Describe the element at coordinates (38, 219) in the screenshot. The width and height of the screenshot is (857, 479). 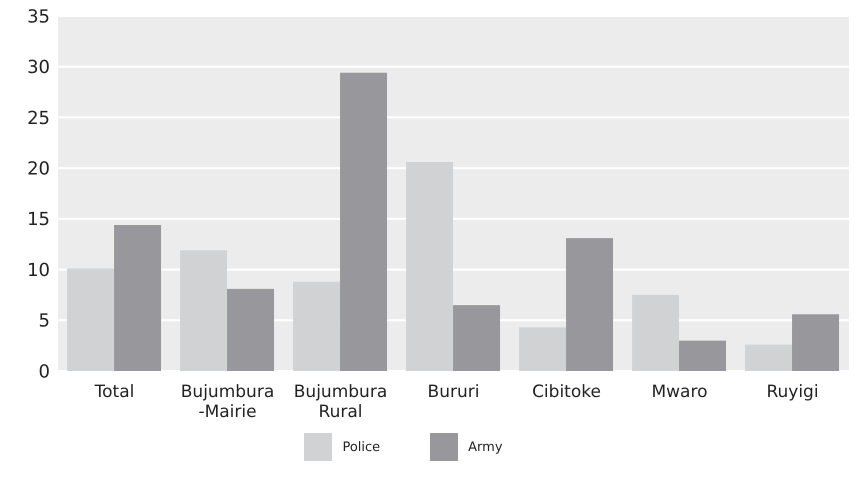
I see `y-tick-label: 15` at that location.